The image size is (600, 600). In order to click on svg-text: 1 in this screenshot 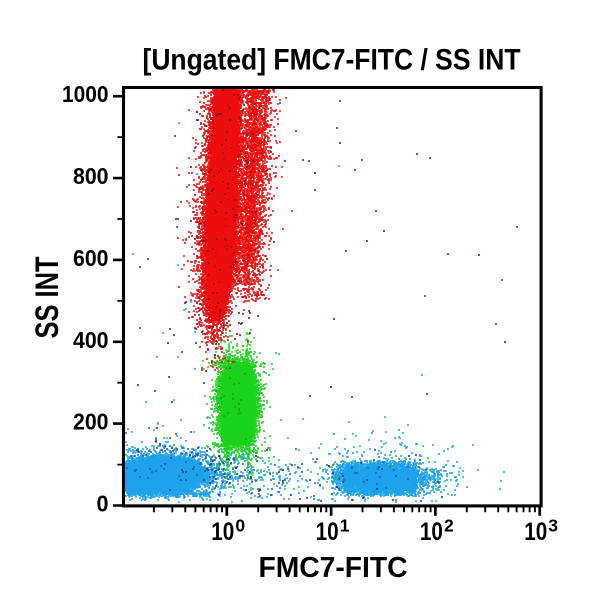, I will do `click(345, 526)`.